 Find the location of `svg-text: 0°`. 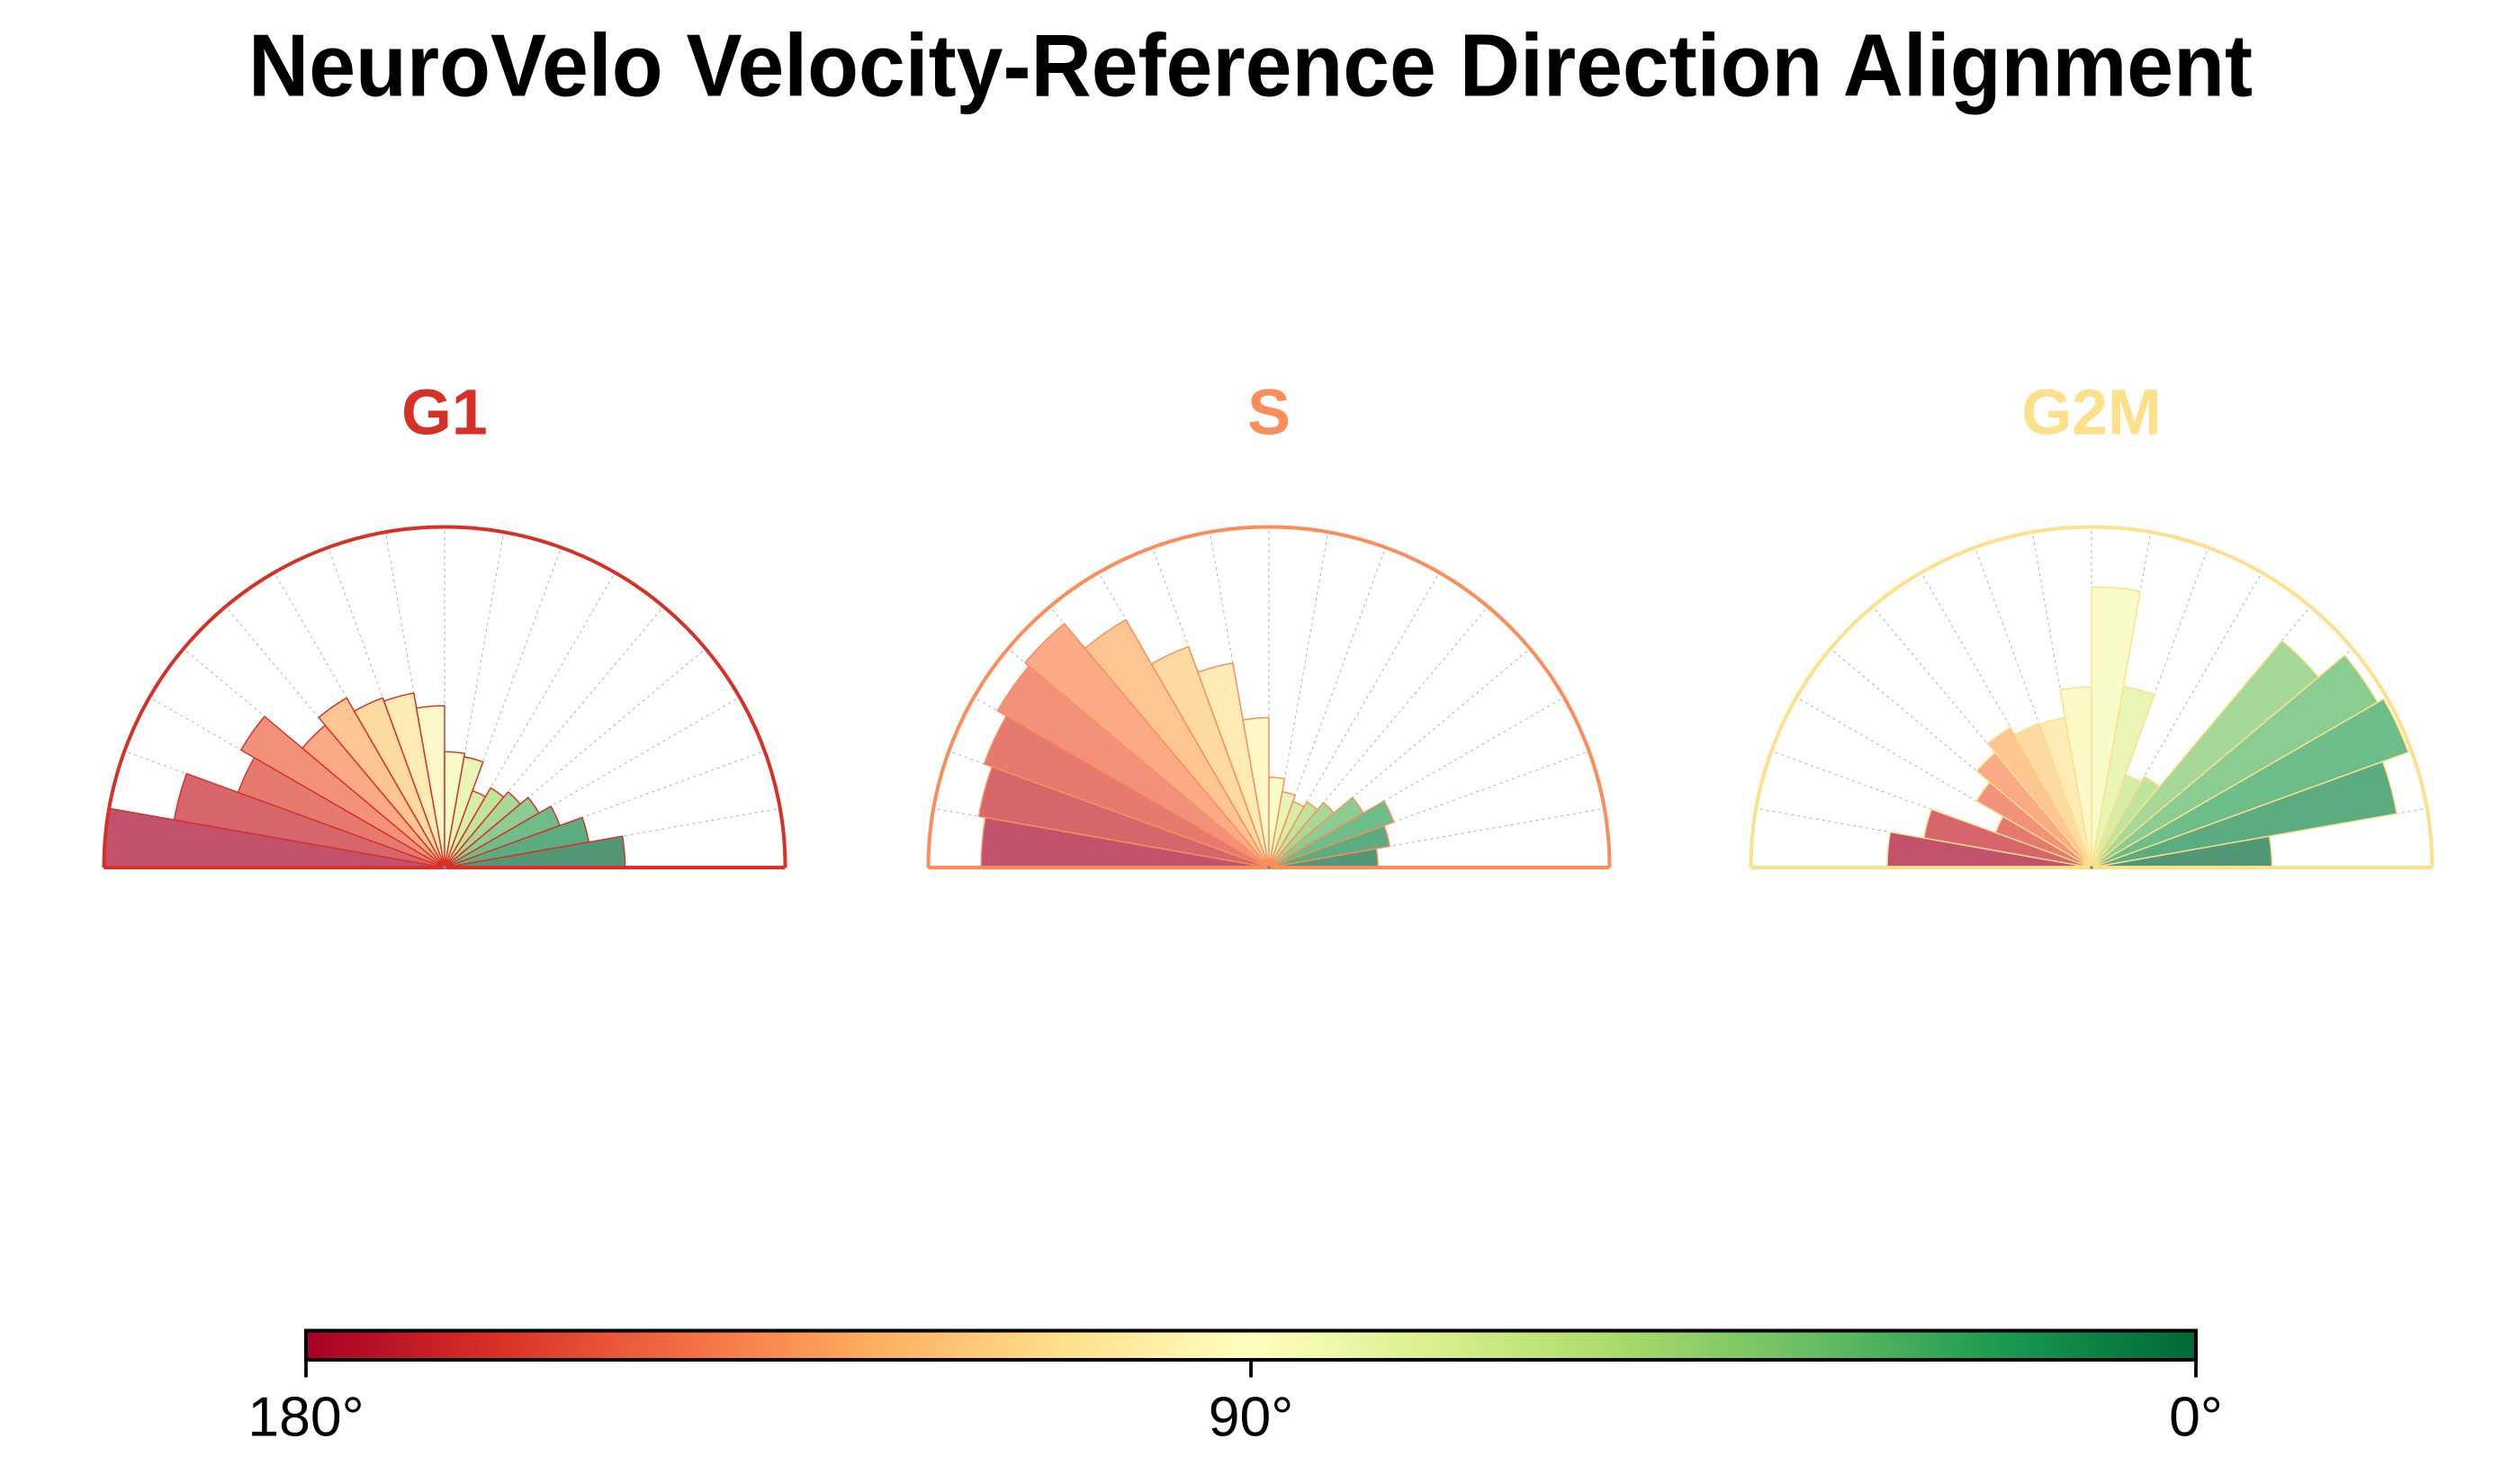

svg-text: 0° is located at coordinates (2196, 1417).